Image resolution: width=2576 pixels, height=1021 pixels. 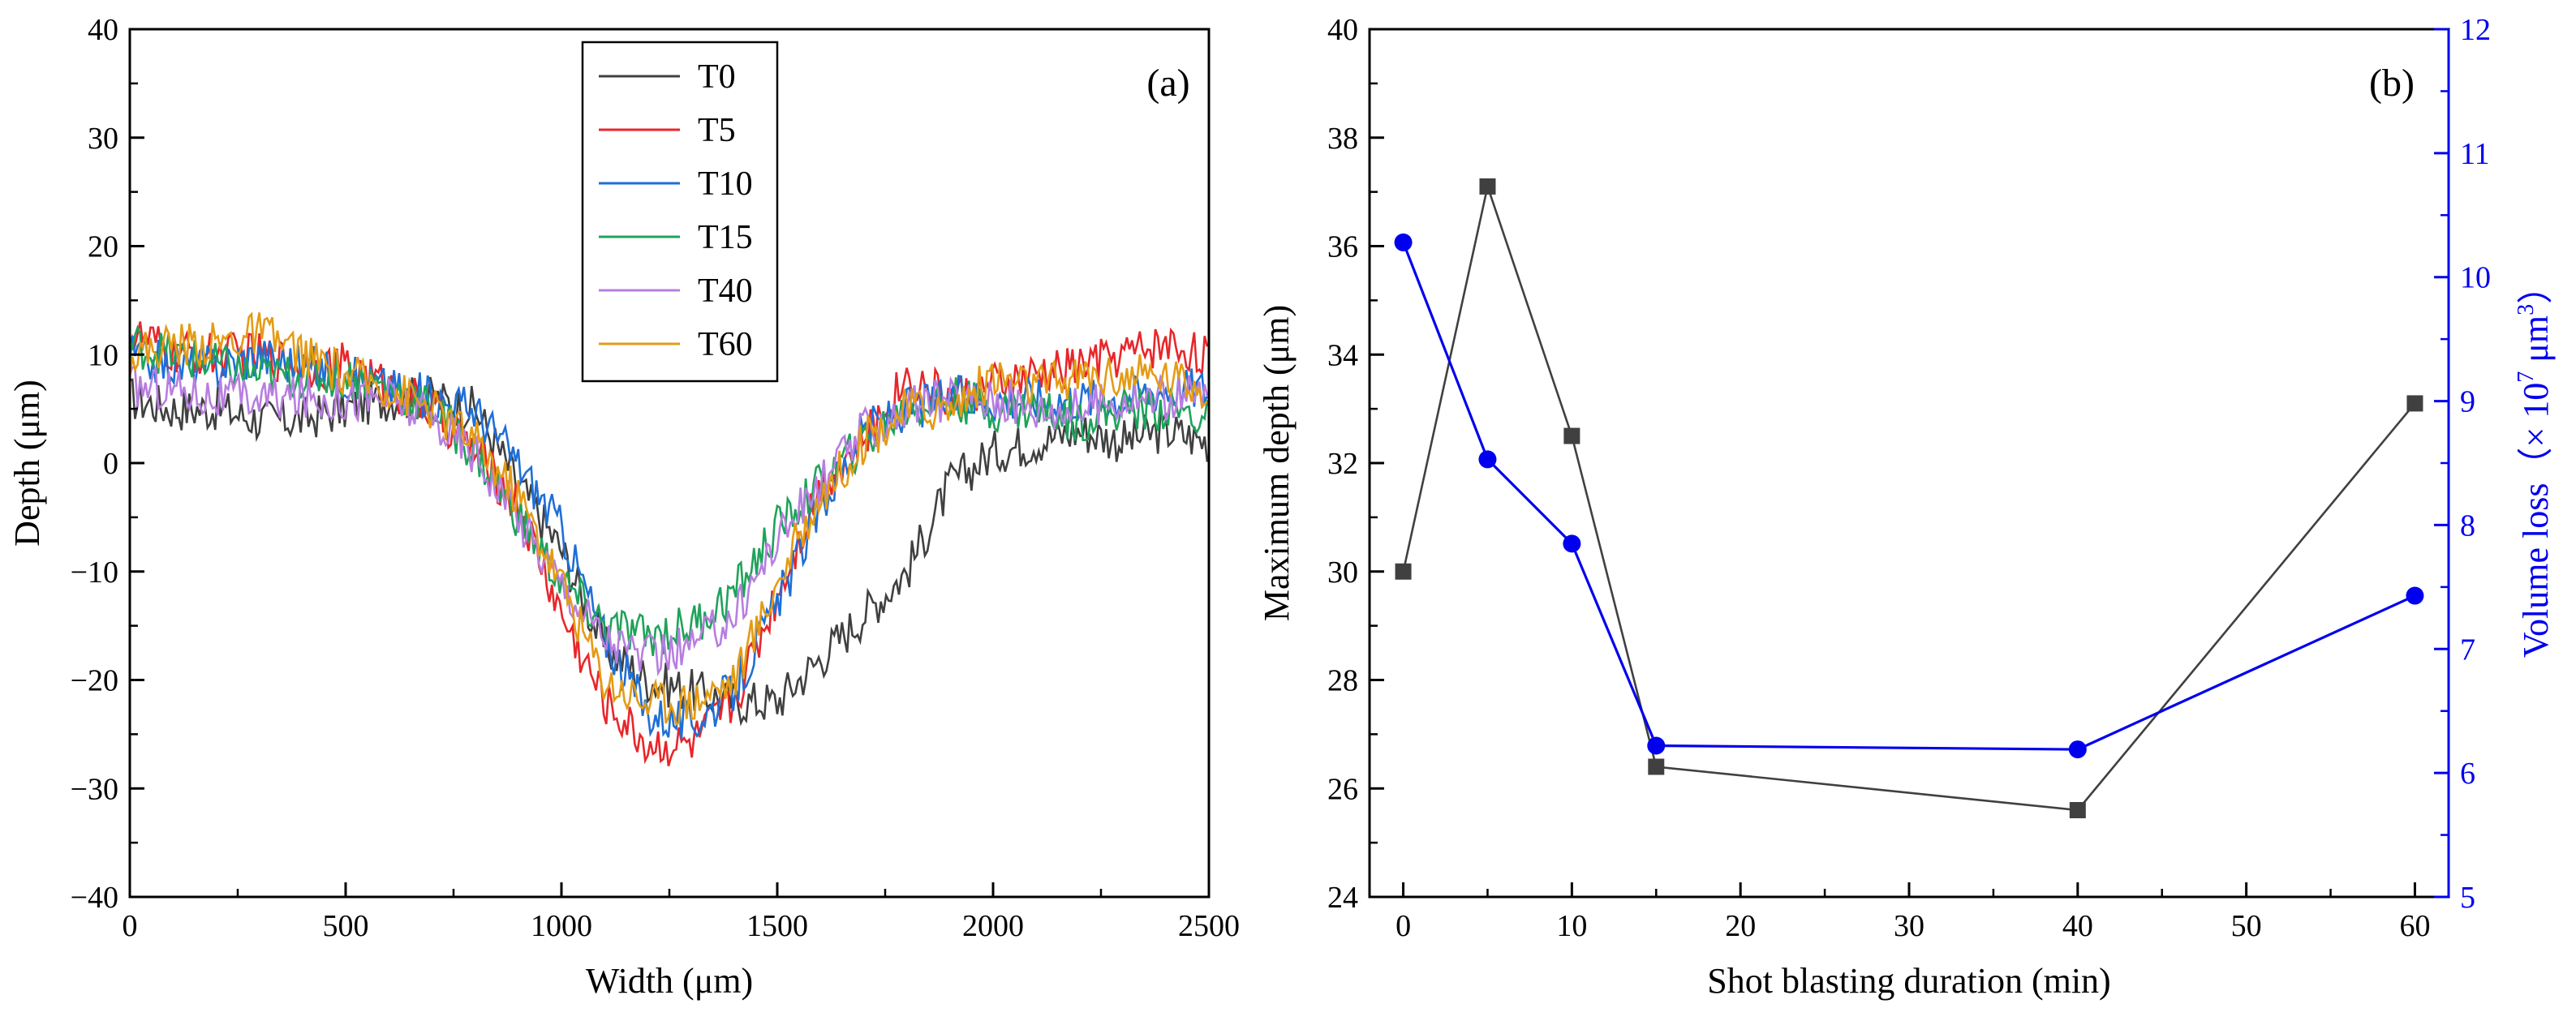 I want to click on y-tick-label: 38, so click(x=1342, y=139).